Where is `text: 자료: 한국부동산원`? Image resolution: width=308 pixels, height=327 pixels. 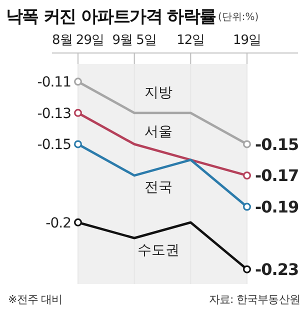
text: 자료: 한국부동산원 is located at coordinates (254, 299).